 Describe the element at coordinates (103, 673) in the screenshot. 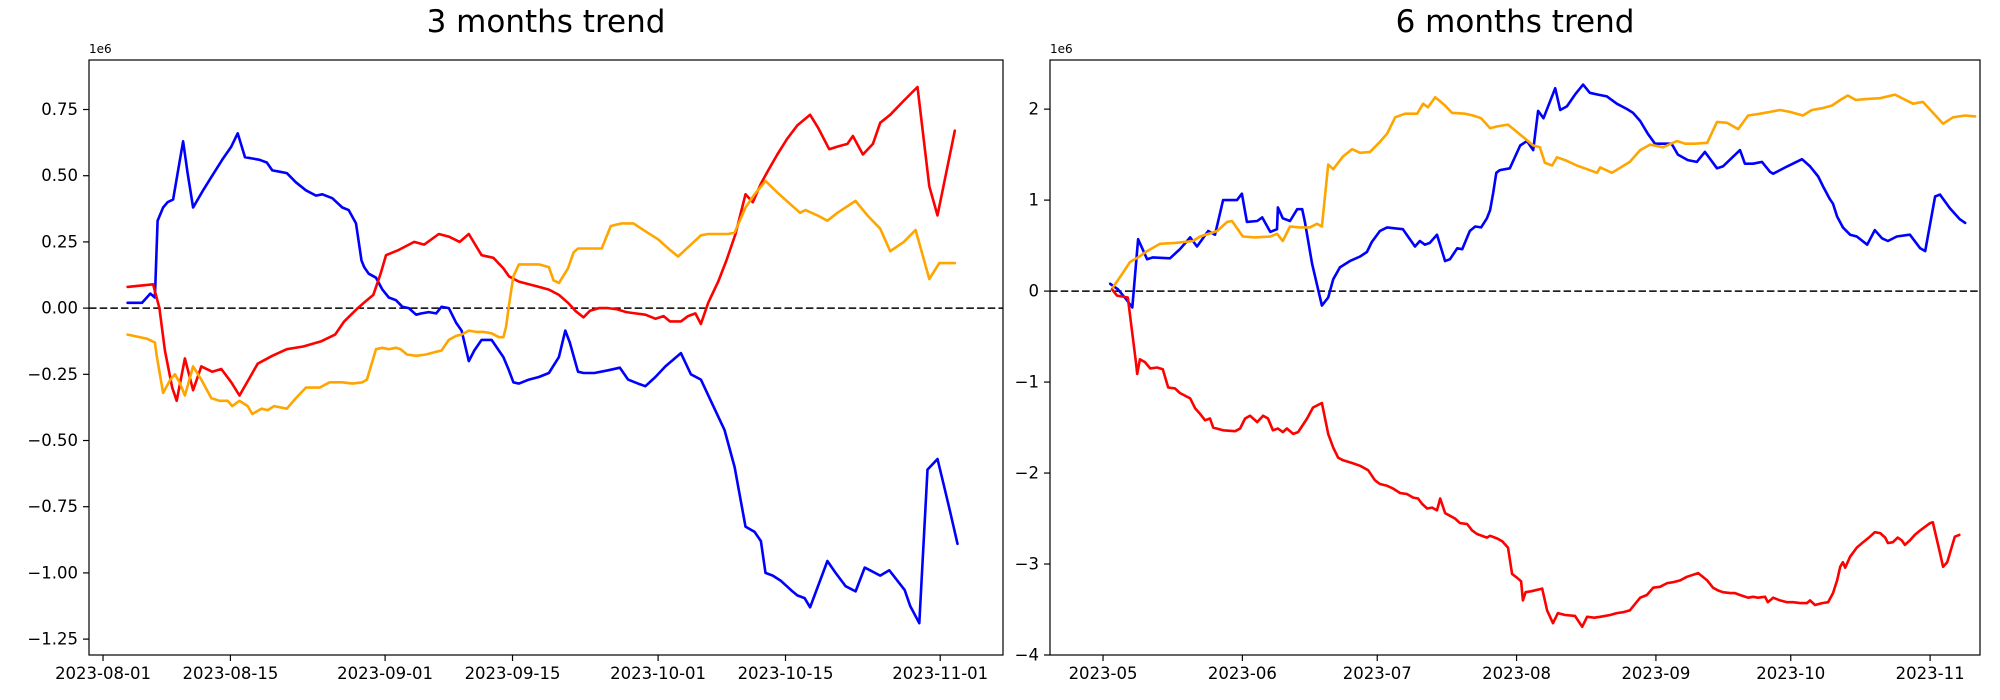

I see `x-tick-label: 2023-08-01` at that location.